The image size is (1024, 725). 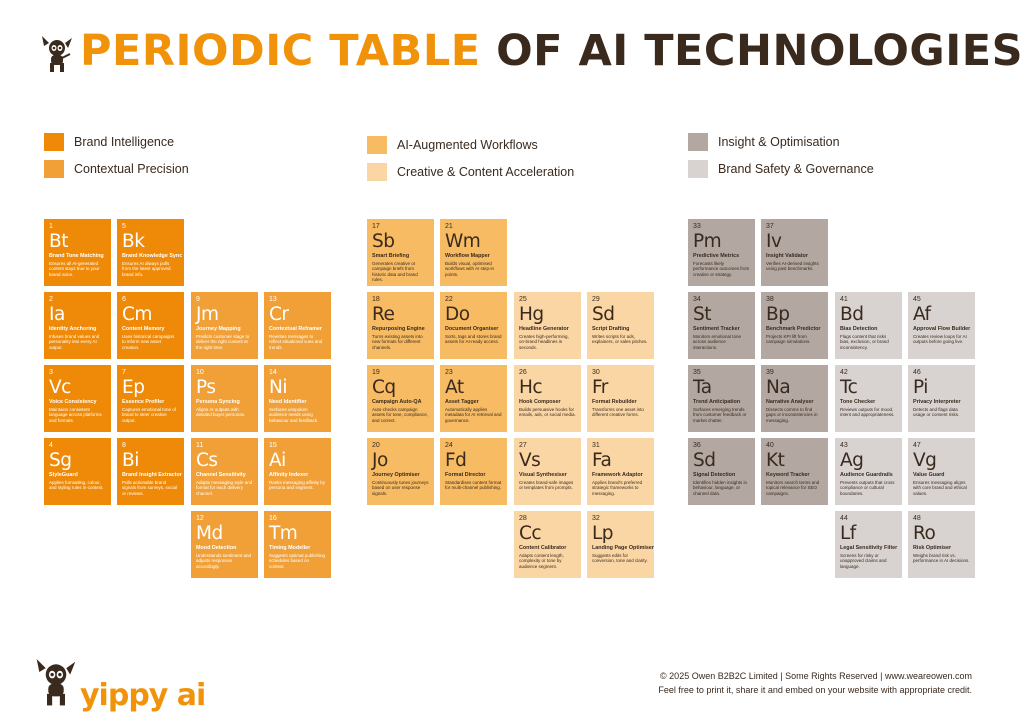 What do you see at coordinates (296, 329) in the screenshot?
I see `element-name: Contextual Reframer` at bounding box center [296, 329].